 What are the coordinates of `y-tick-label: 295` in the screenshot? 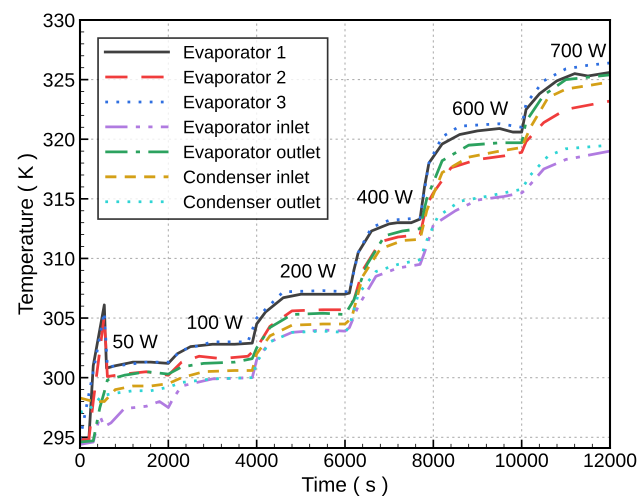 It's located at (59, 437).